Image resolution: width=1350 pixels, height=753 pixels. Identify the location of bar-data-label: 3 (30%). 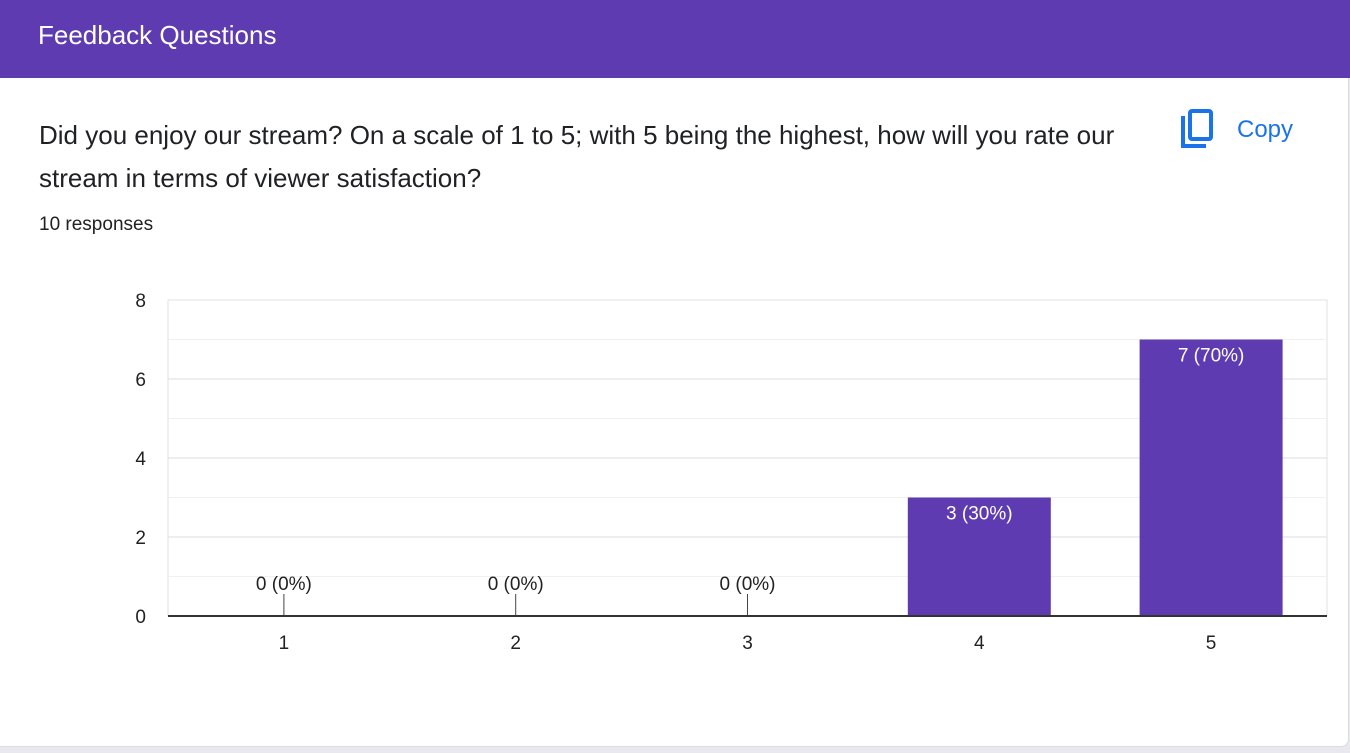
(979, 514).